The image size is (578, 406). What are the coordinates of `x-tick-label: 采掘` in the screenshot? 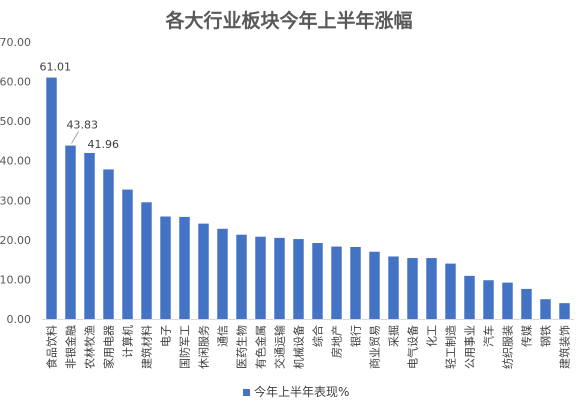 It's located at (394, 336).